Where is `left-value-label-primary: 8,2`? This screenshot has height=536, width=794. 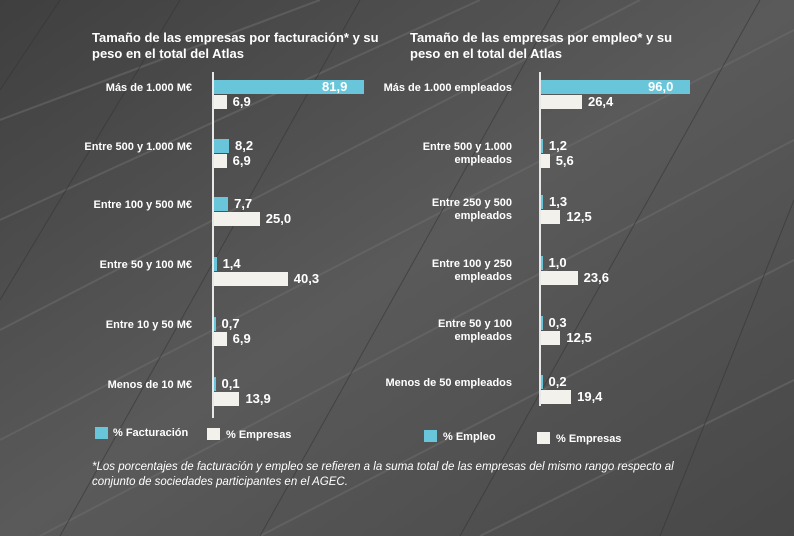 left-value-label-primary: 8,2 is located at coordinates (244, 145).